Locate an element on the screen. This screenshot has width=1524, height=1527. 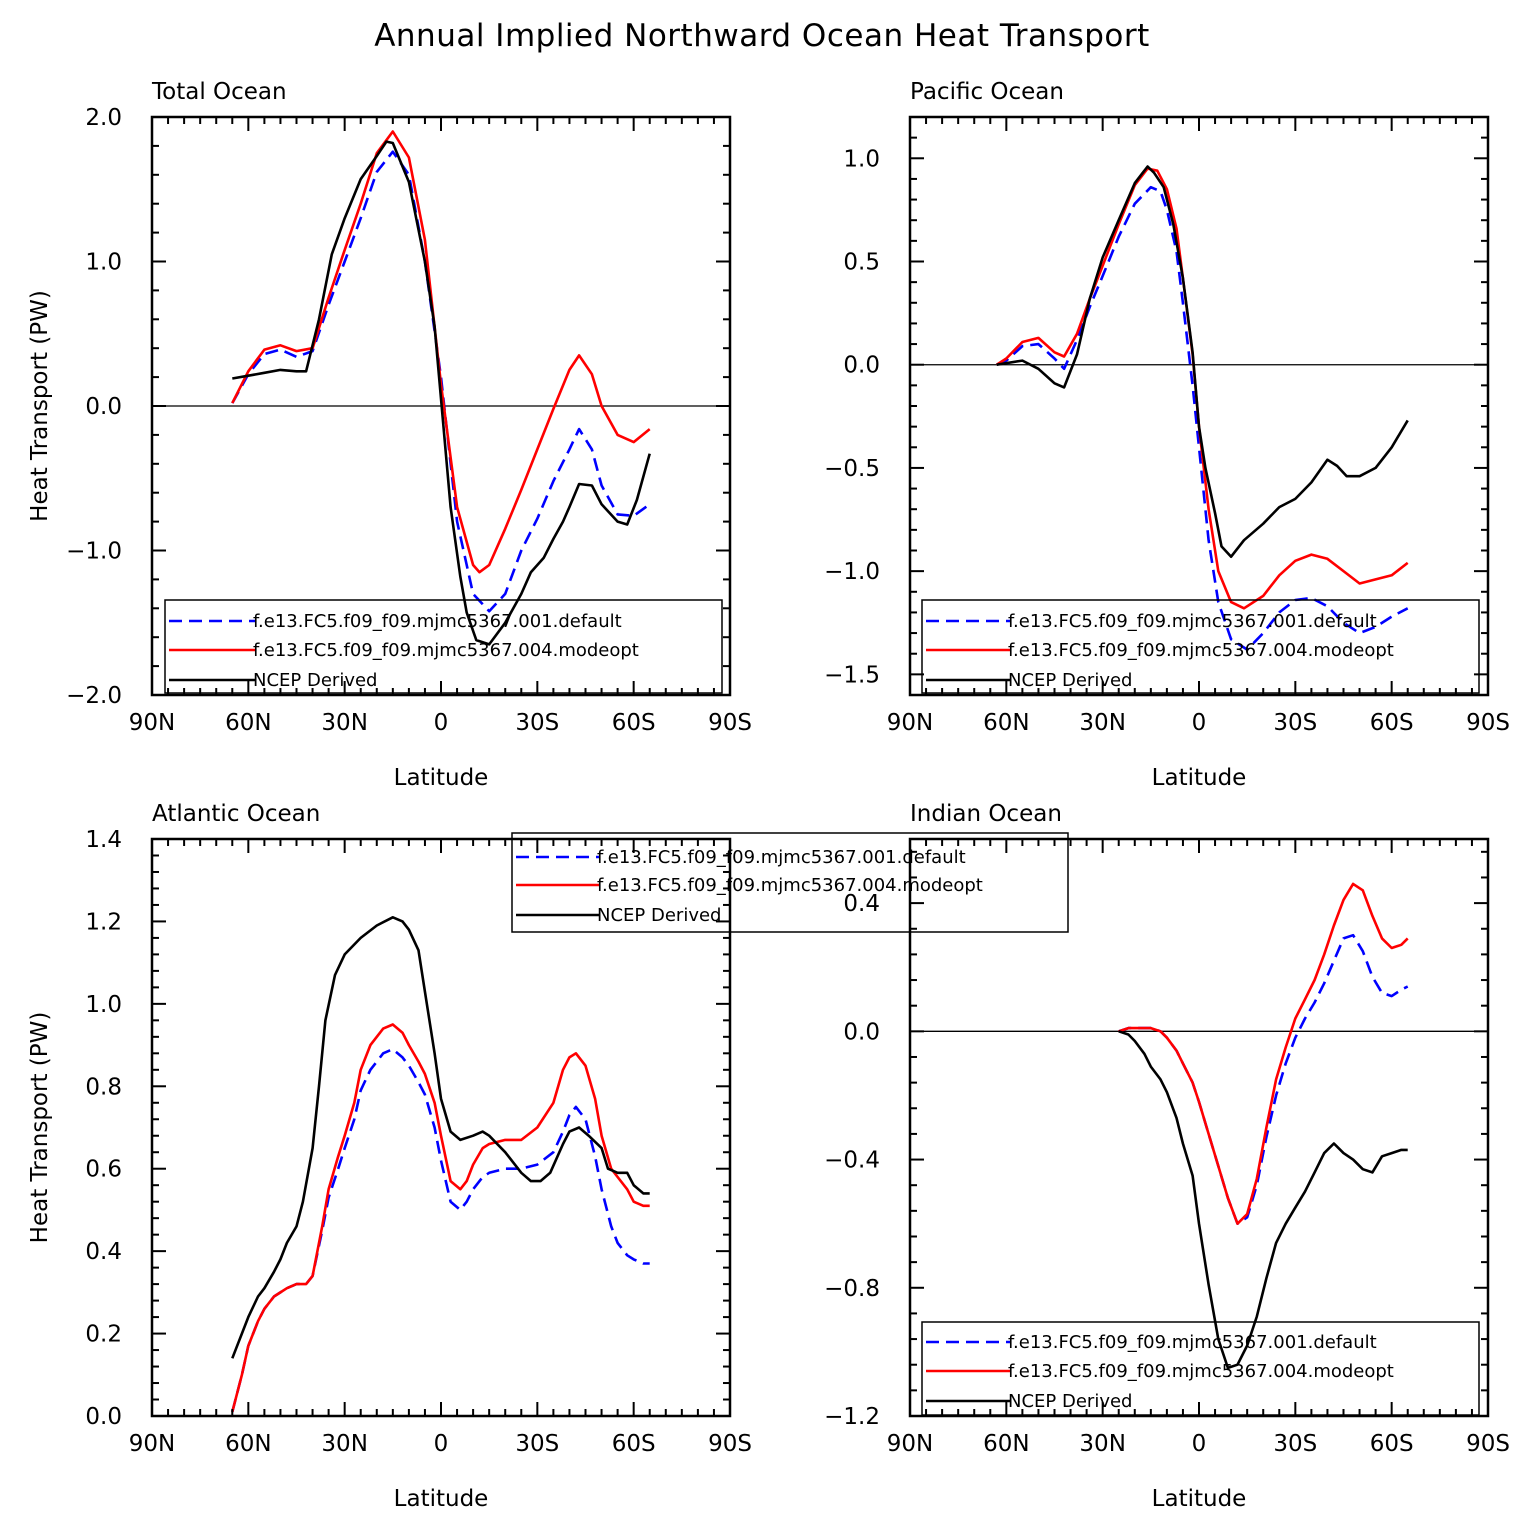
y-tick-label: −1.5 is located at coordinates (852, 675).